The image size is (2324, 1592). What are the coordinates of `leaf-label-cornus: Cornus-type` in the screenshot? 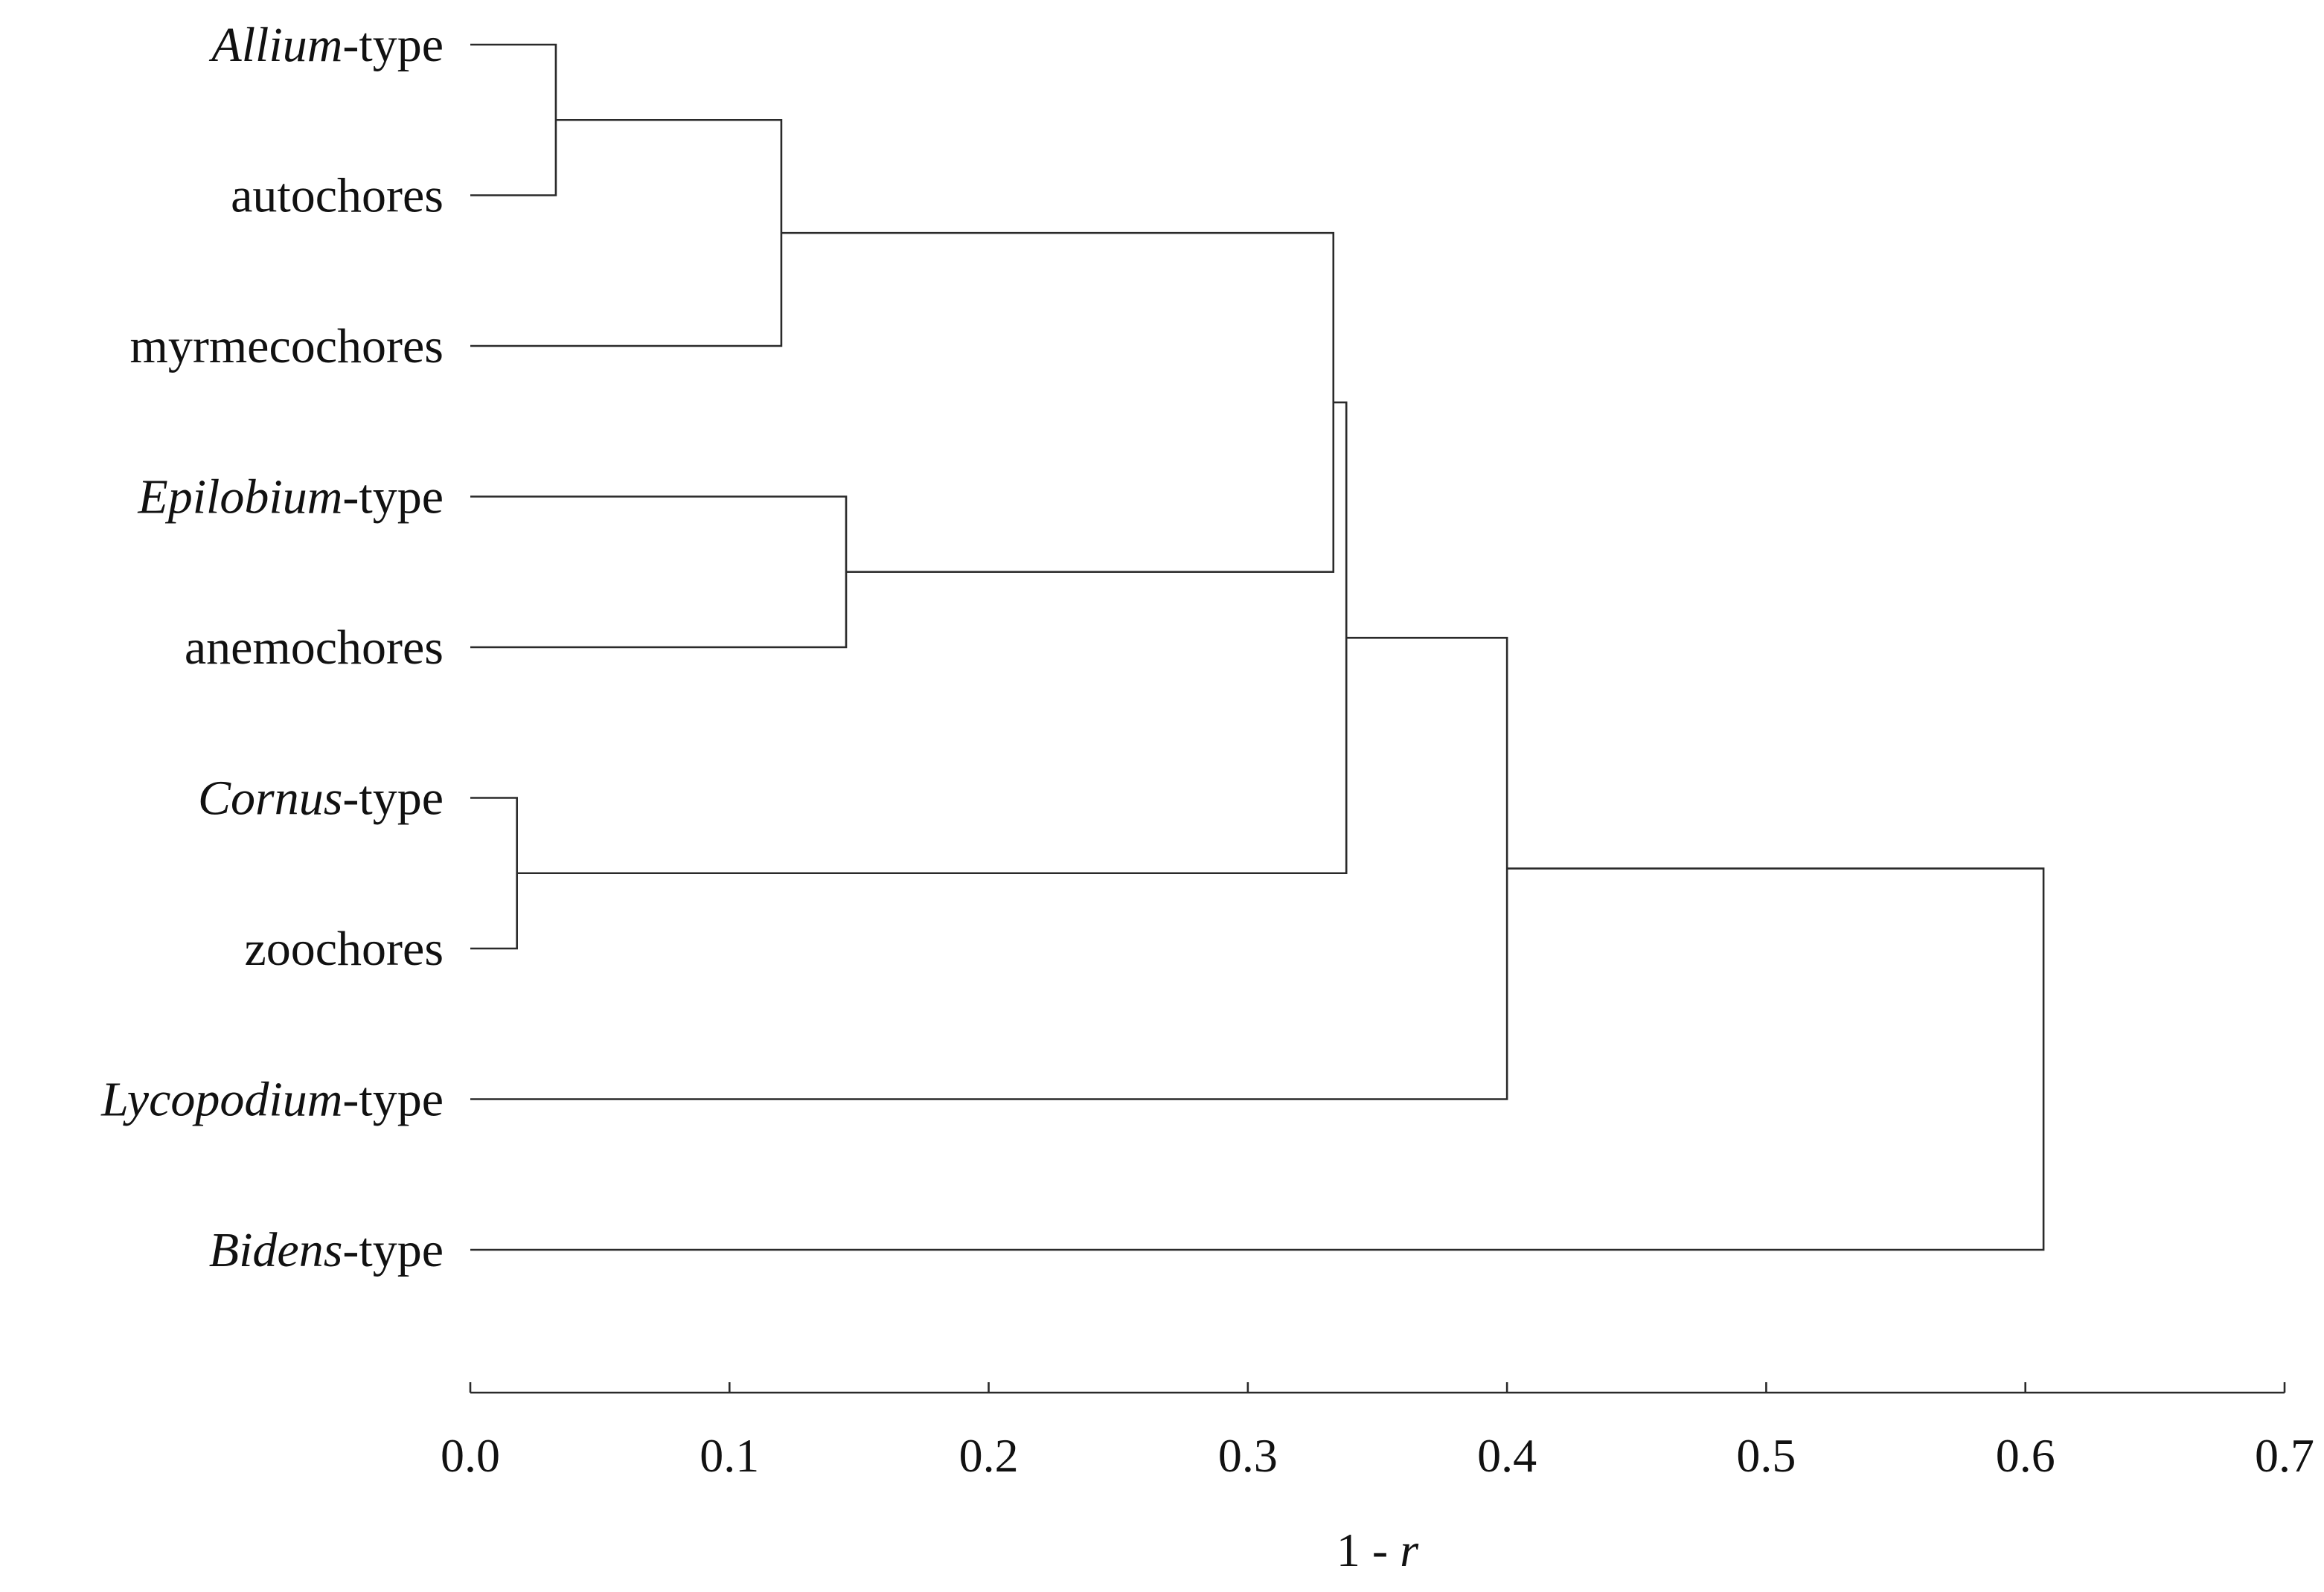 It's located at (321, 798).